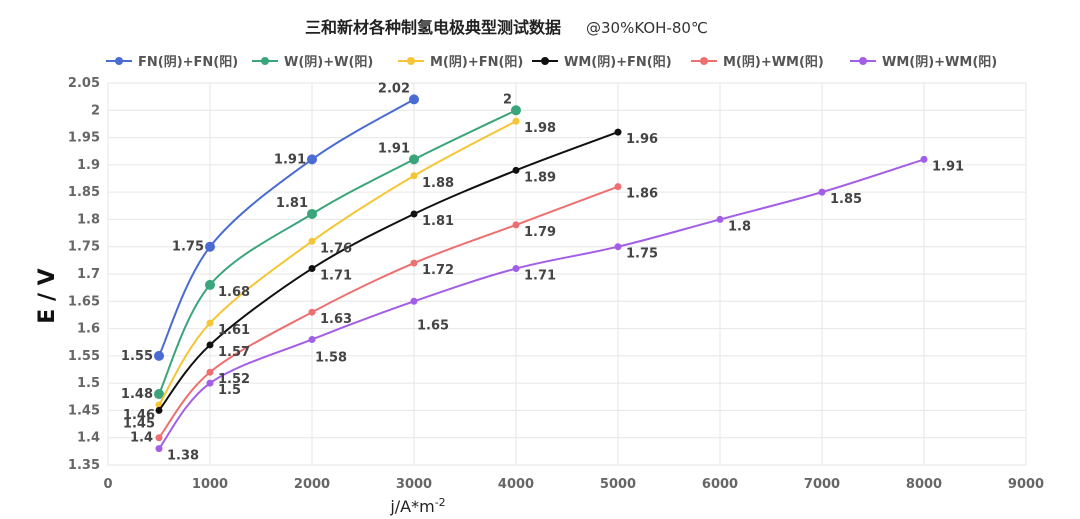 This screenshot has height=519, width=1080. I want to click on data-label: 1.45, so click(139, 423).